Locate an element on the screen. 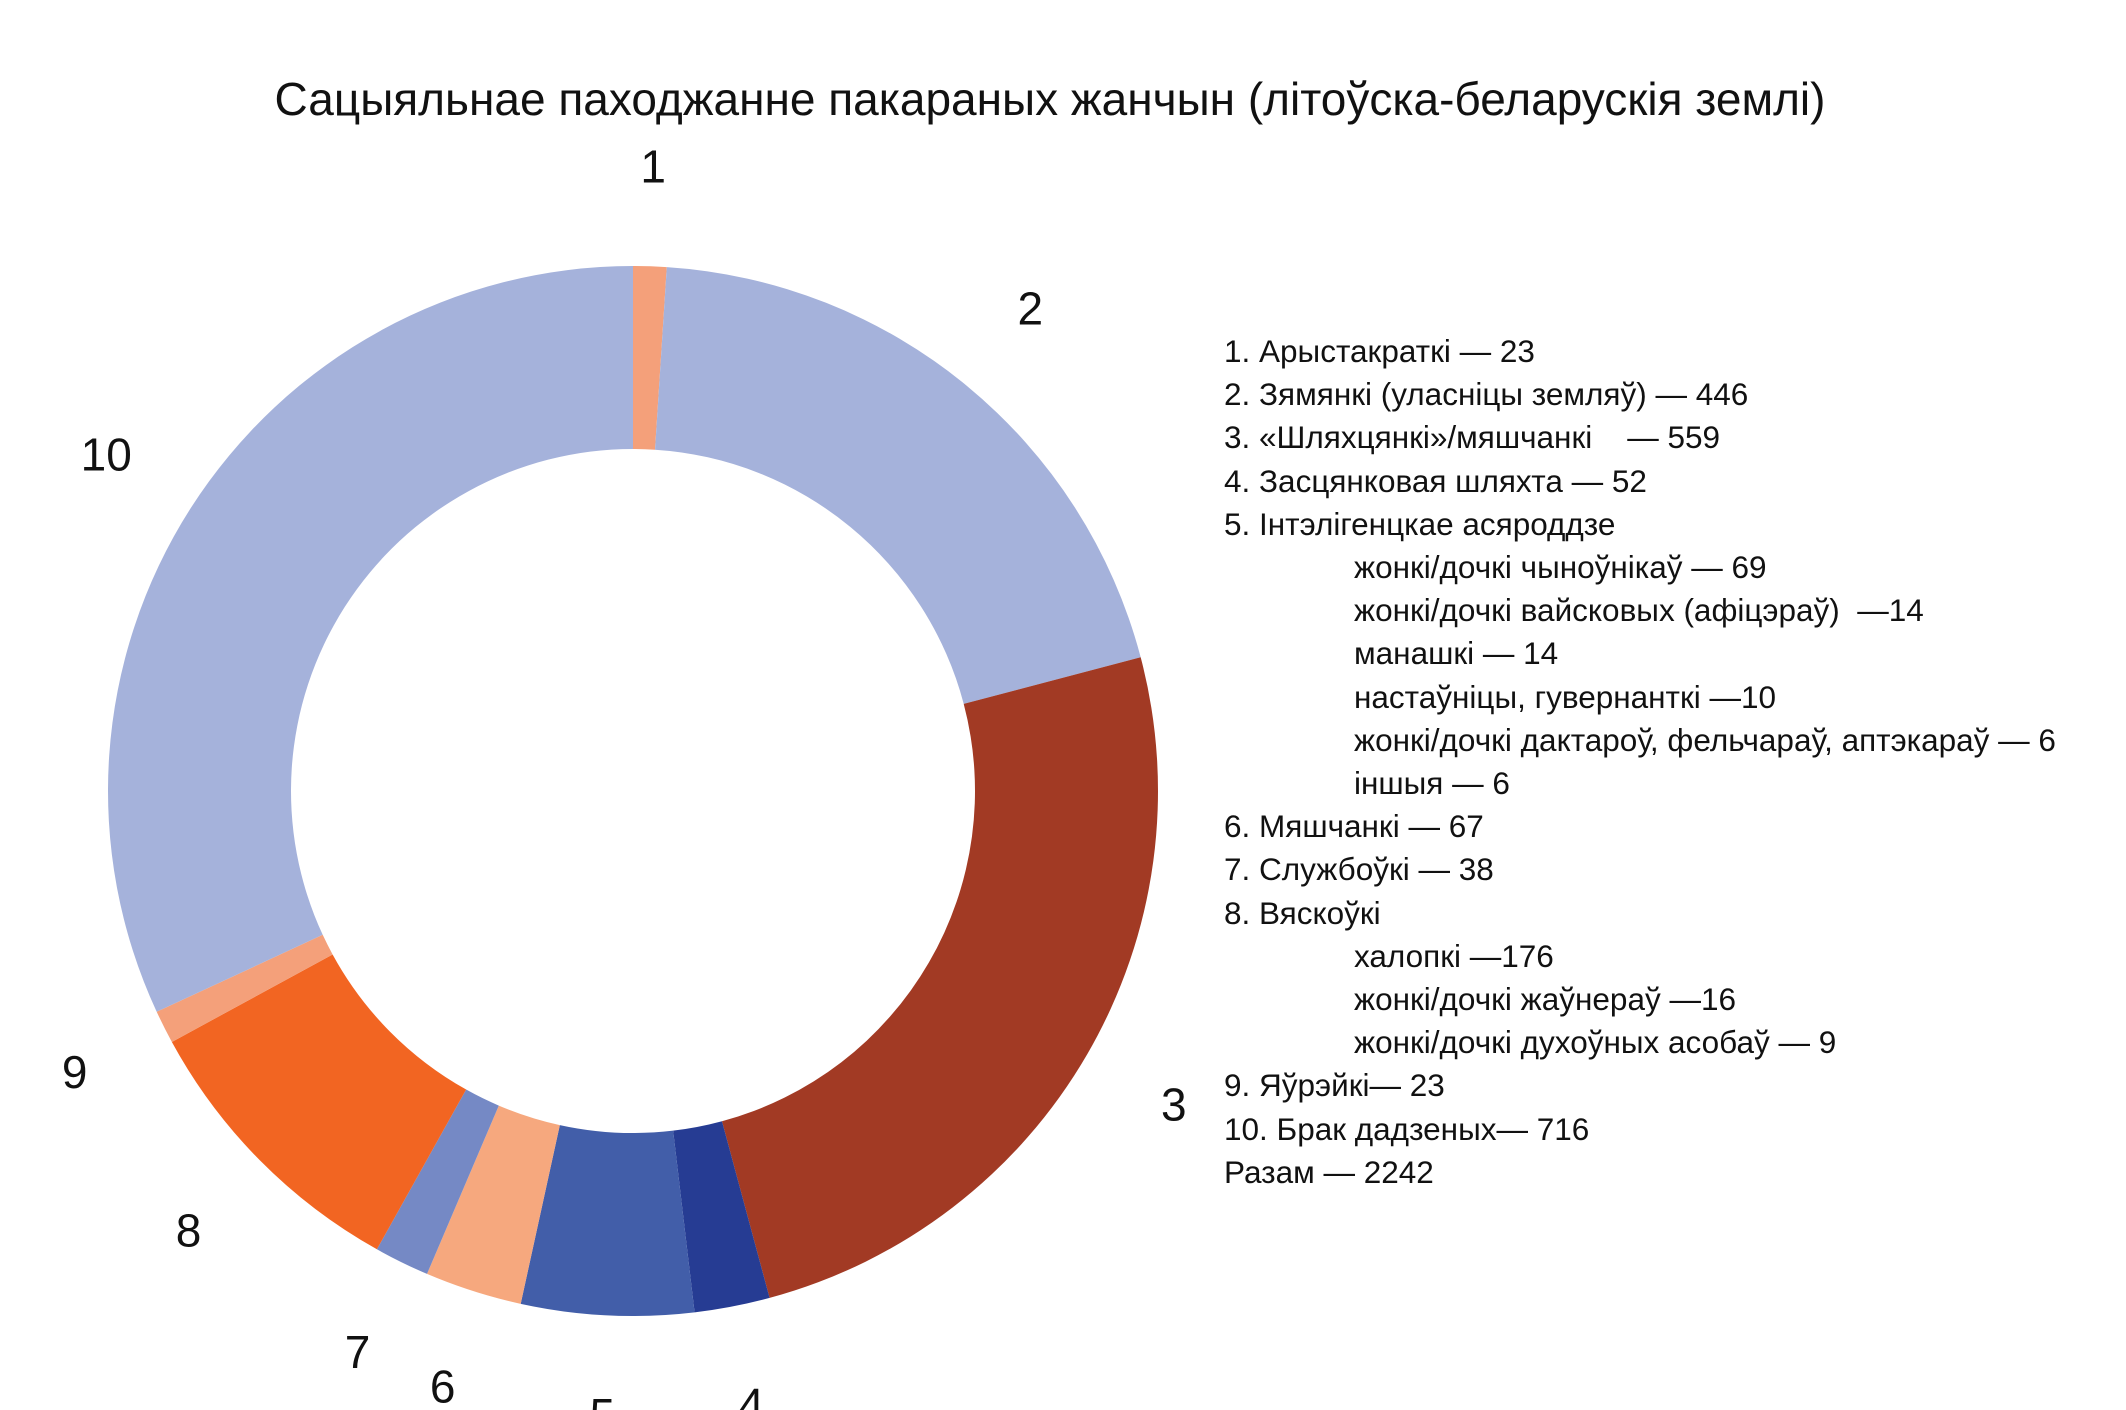 The width and height of the screenshot is (2126, 1410). legend-item: 10. Брак дадзеных— 716 is located at coordinates (1407, 1128).